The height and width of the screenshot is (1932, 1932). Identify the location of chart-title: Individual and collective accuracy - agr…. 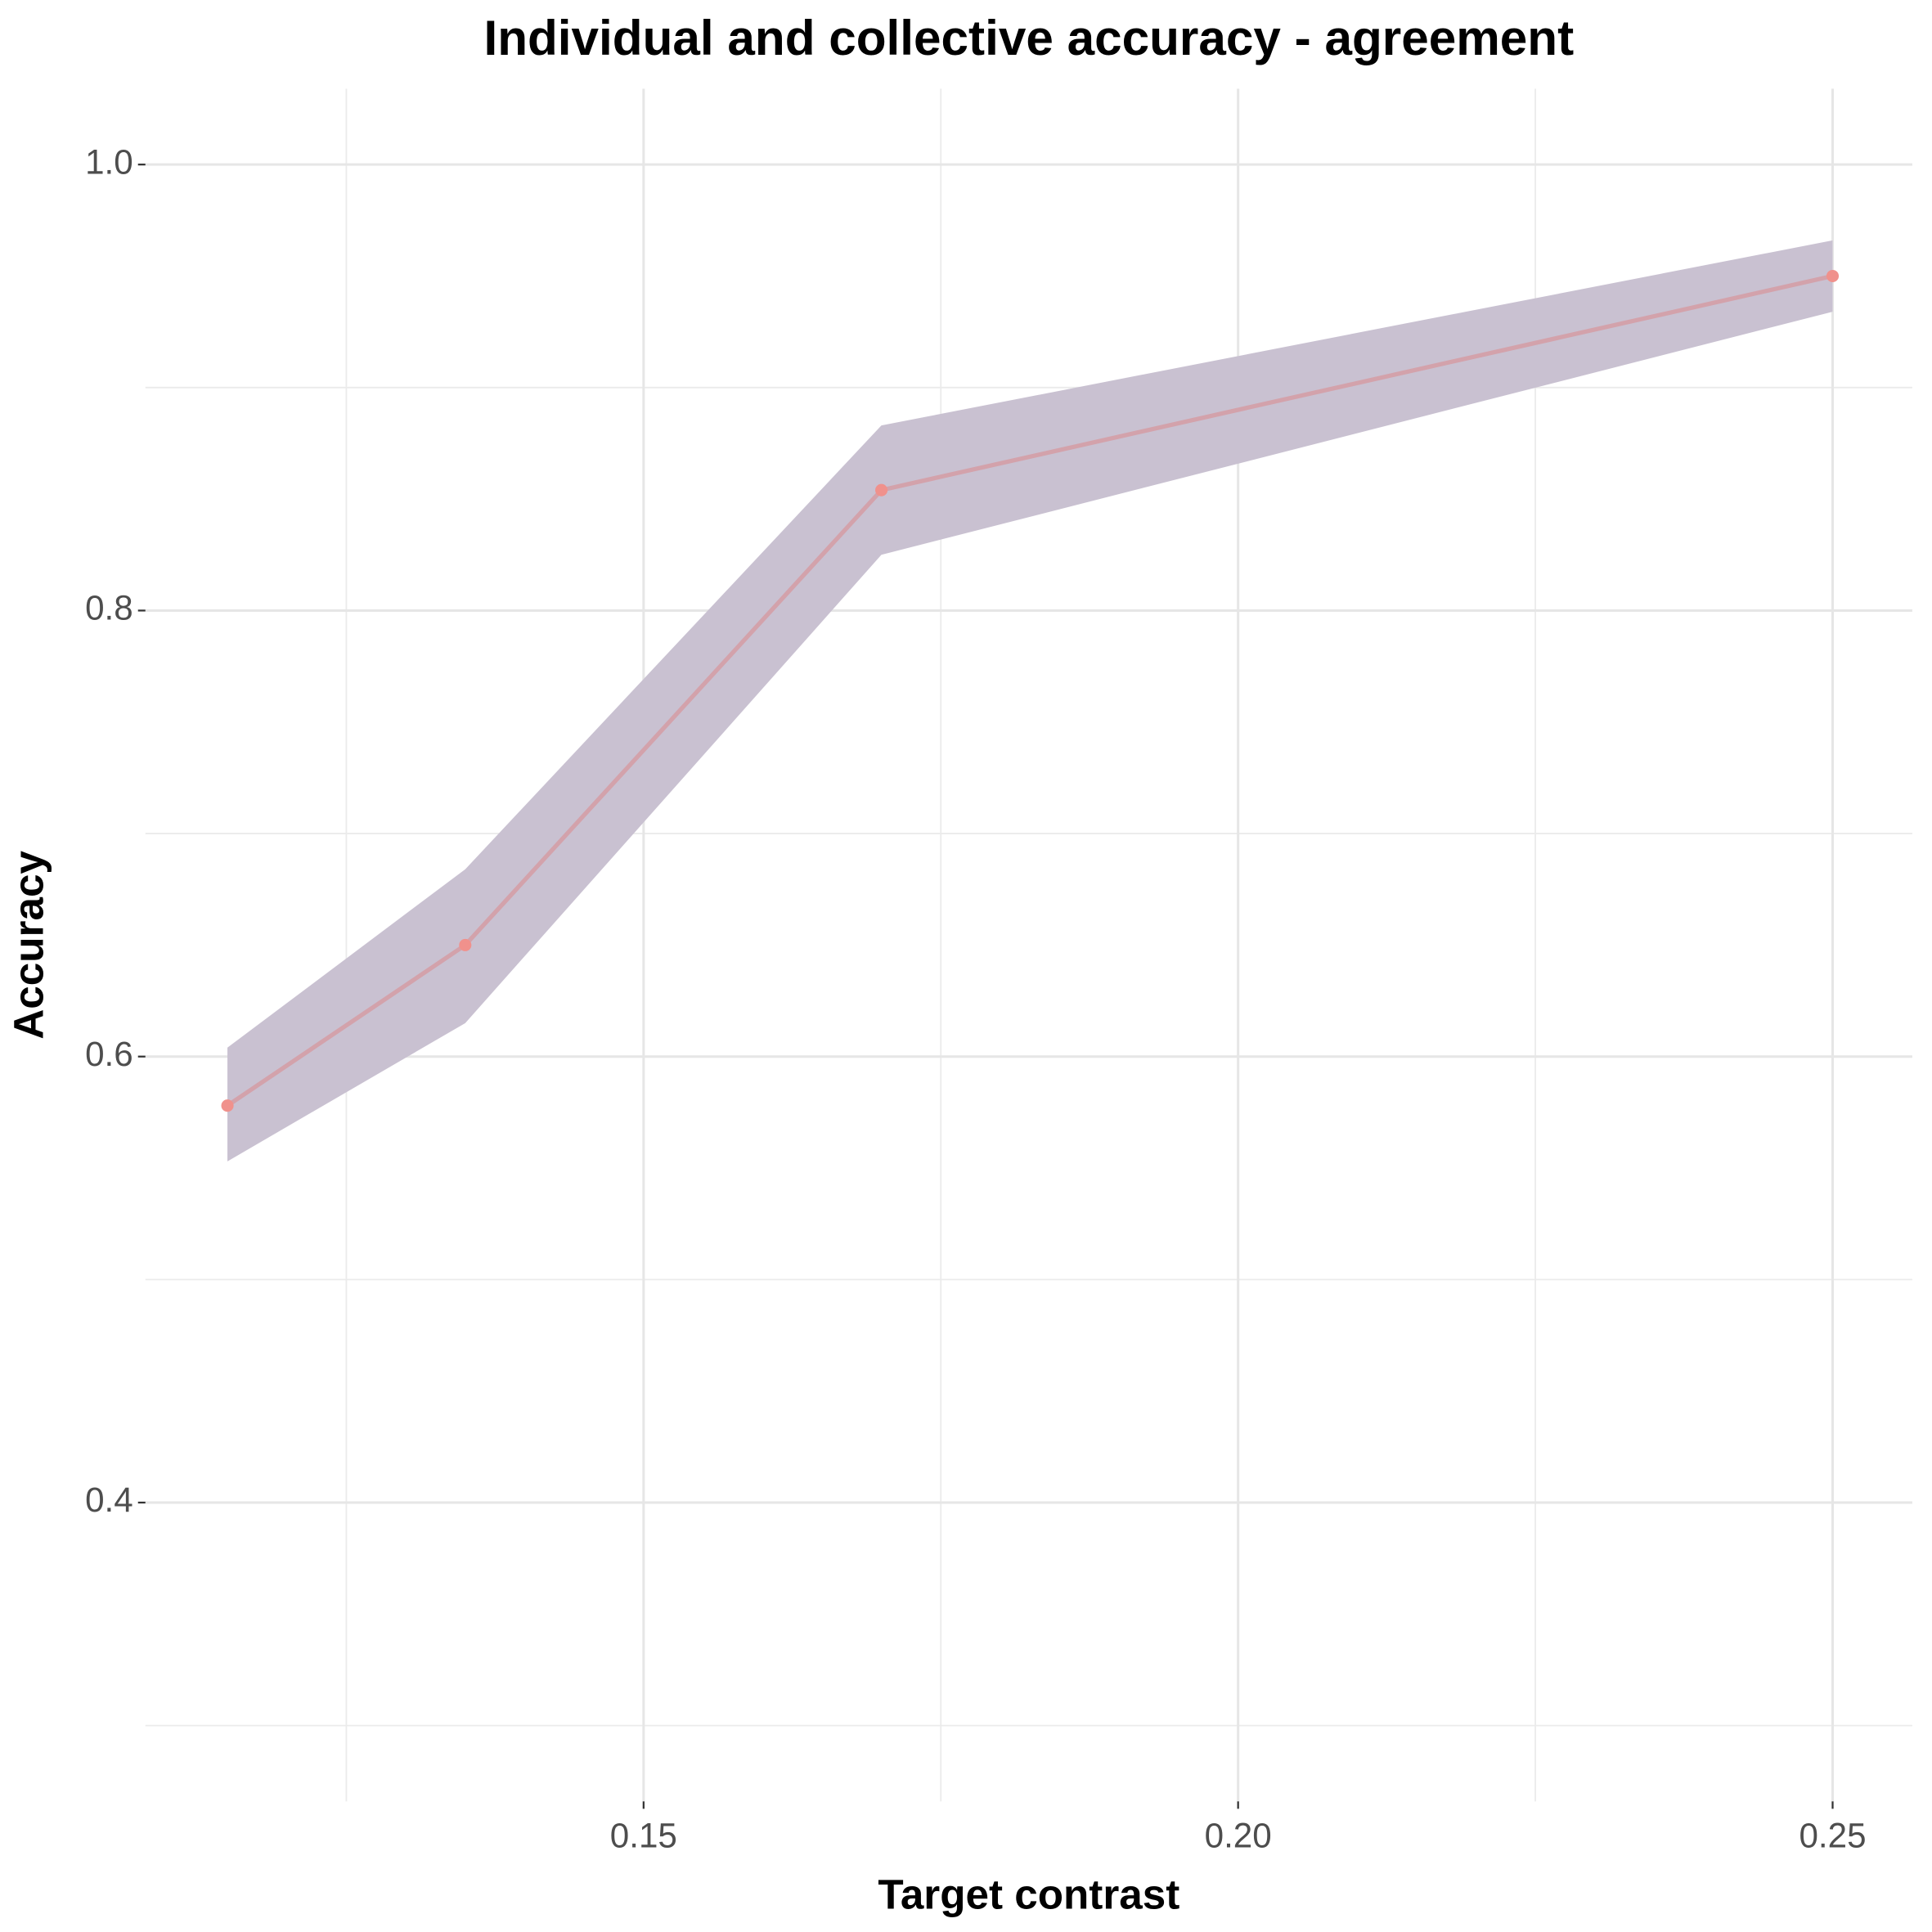
(1029, 38).